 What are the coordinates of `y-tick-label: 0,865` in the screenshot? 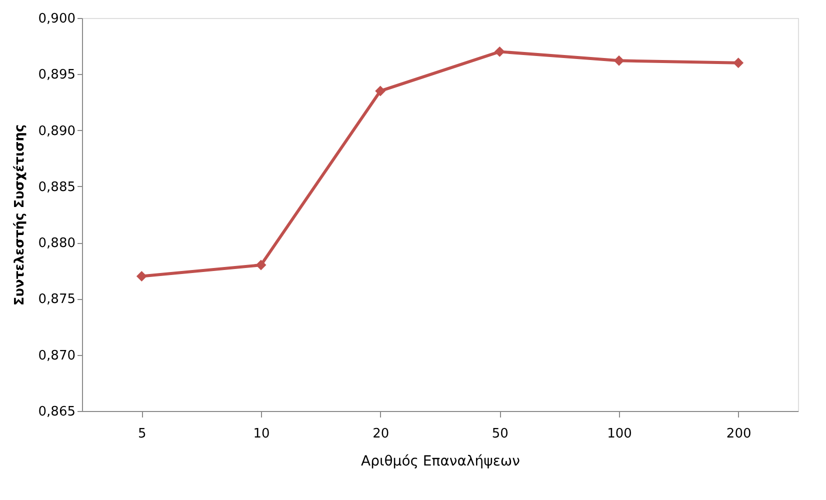 It's located at (57, 412).